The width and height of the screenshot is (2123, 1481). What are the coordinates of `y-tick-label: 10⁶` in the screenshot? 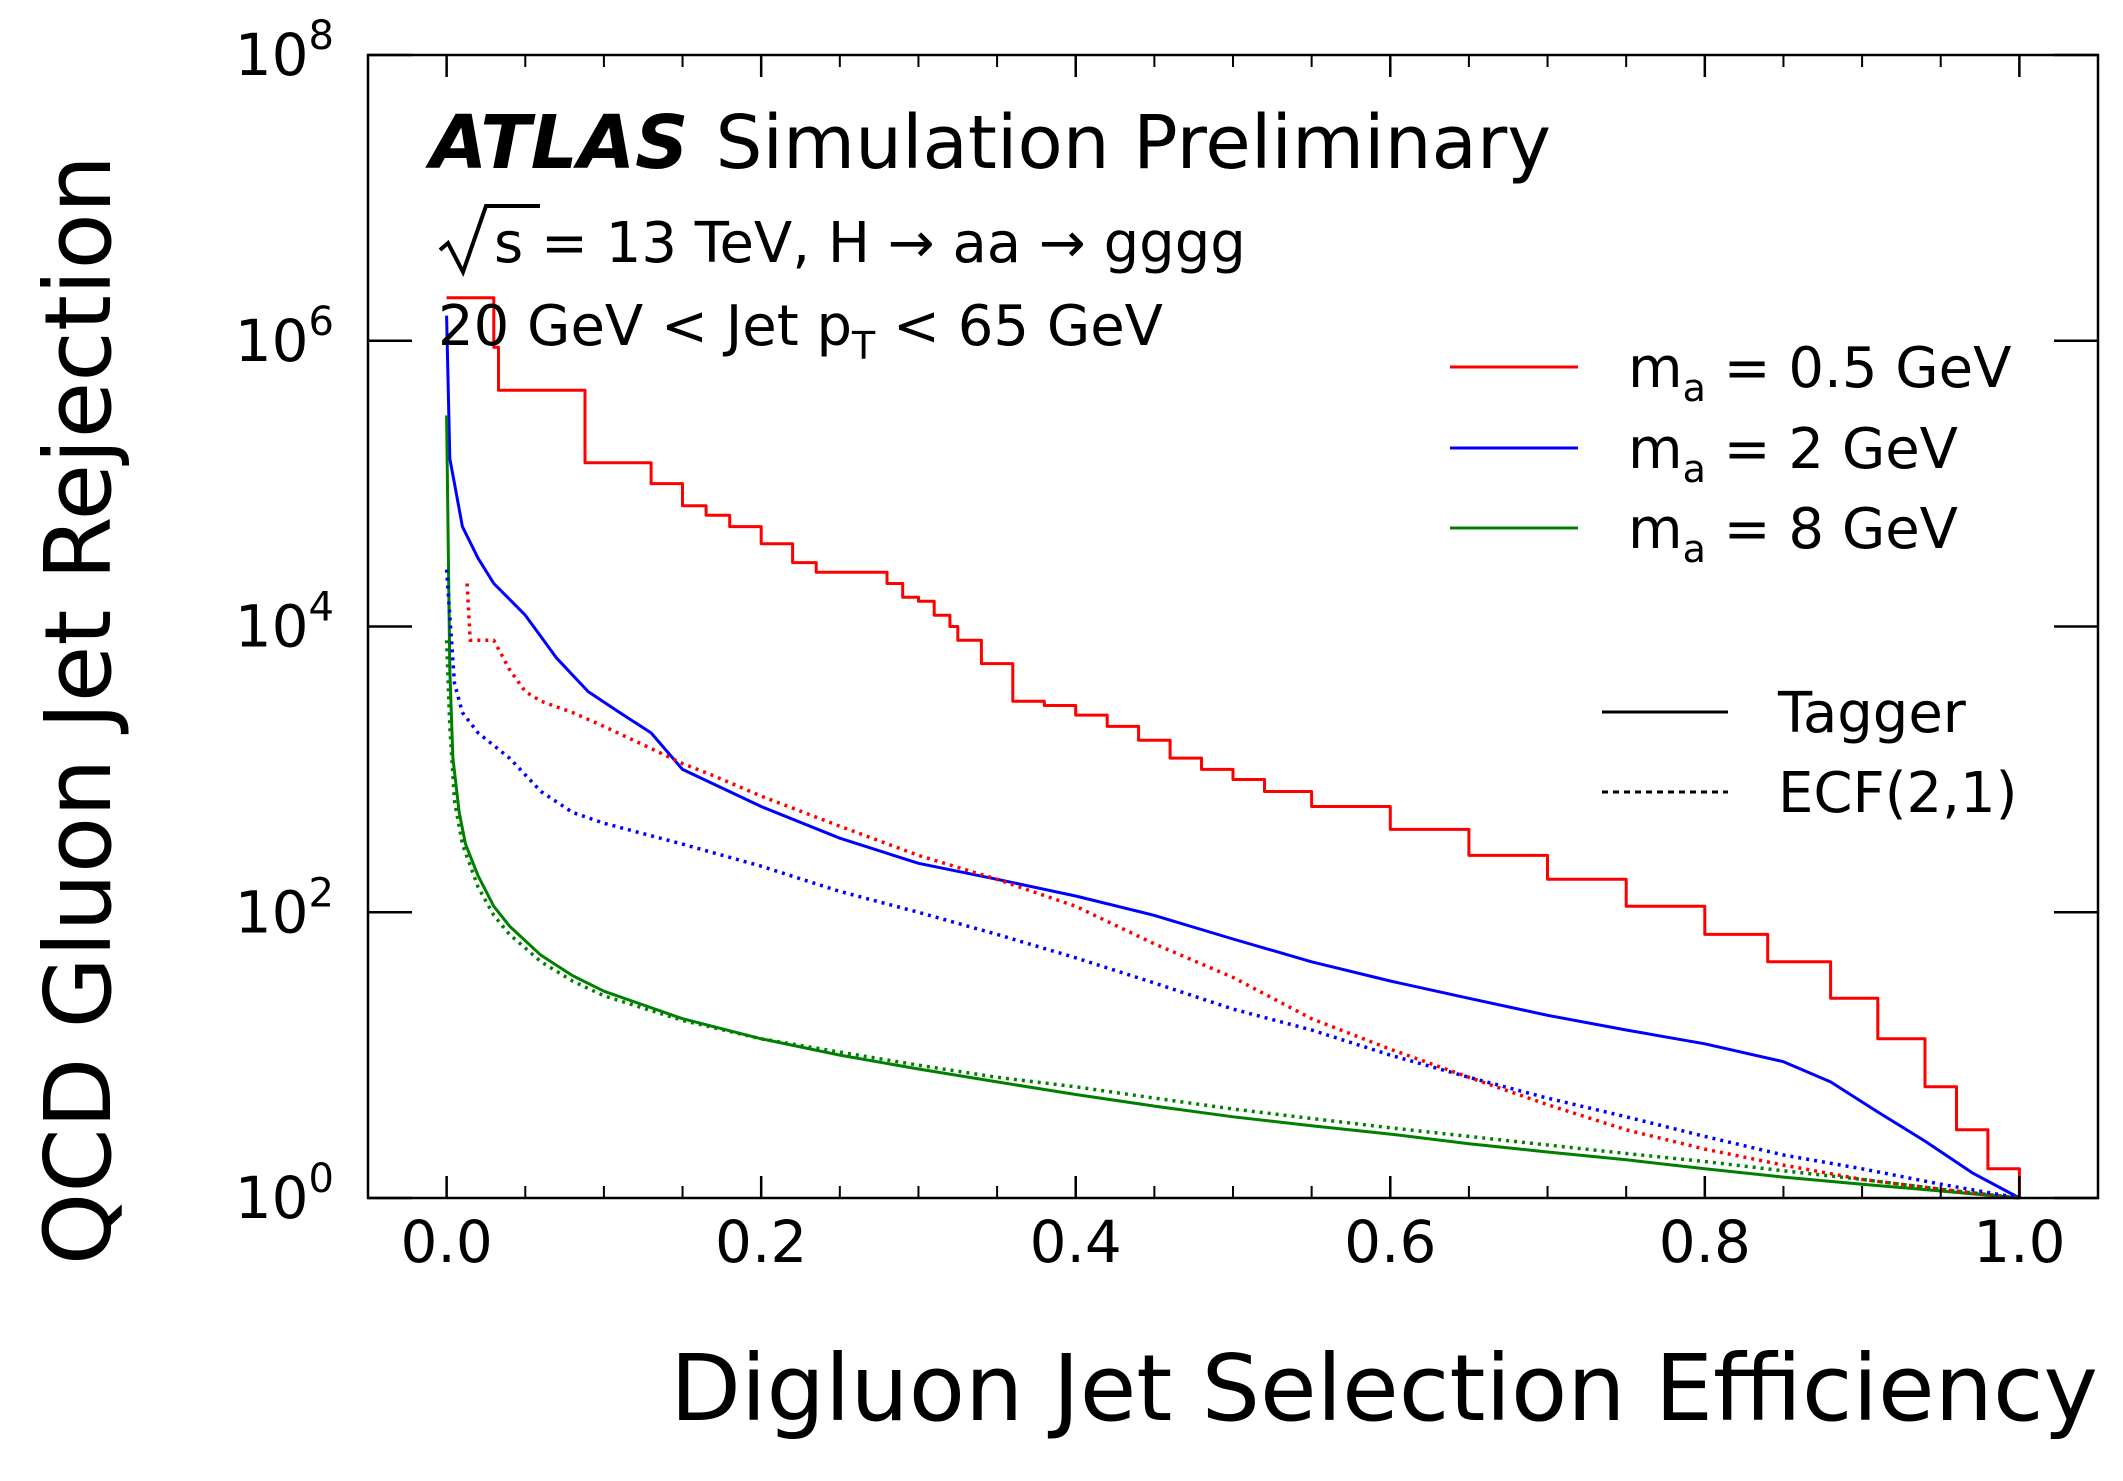 It's located at (284, 337).